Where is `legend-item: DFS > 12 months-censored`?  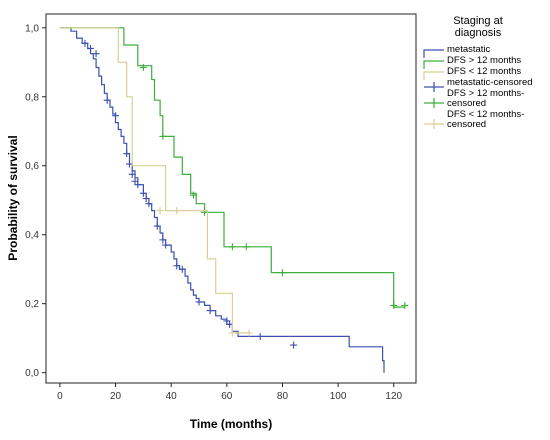 legend-item: DFS > 12 months-censored is located at coordinates (474, 98).